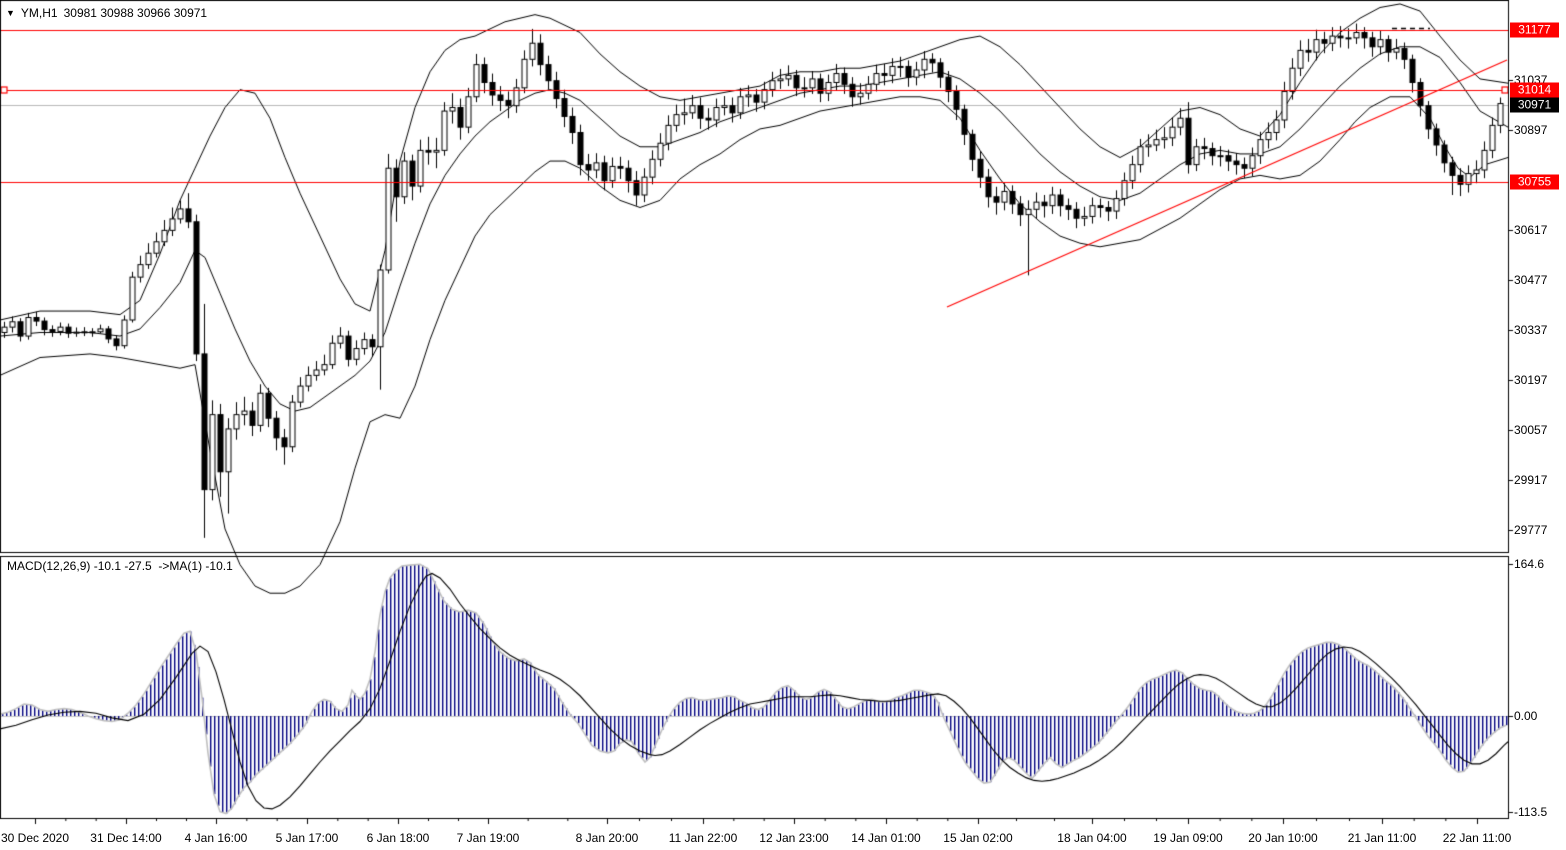  I want to click on time-tick-label: 8 Jan 20:00, so click(607, 838).